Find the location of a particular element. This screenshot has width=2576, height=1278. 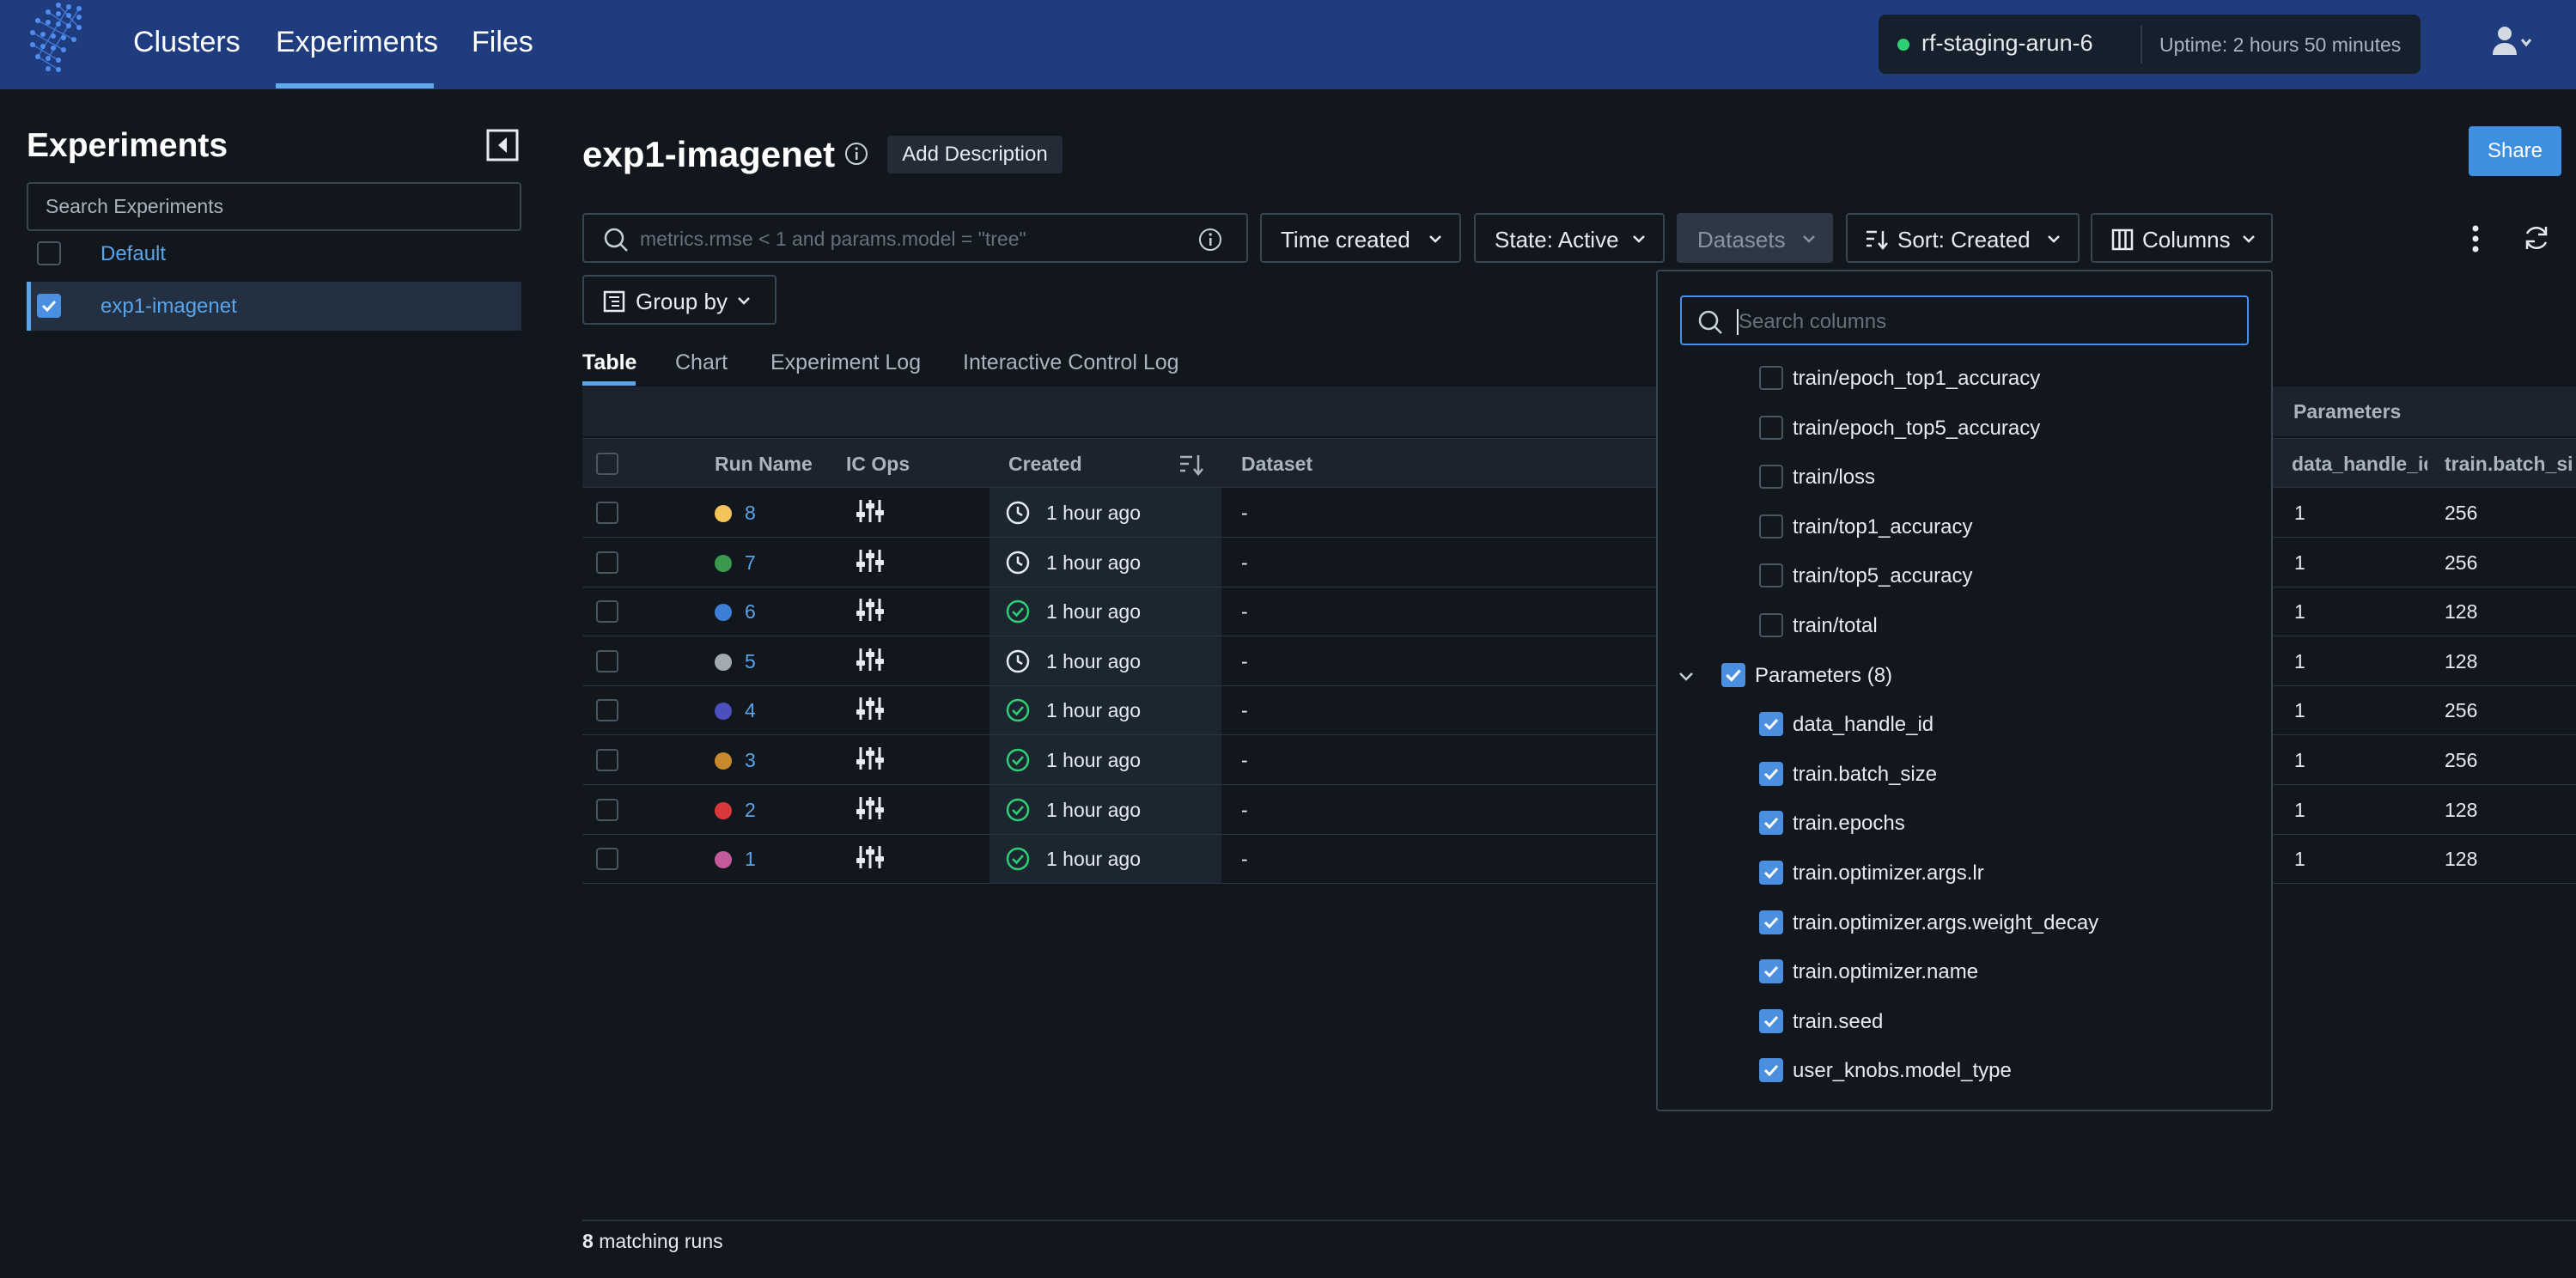

sidebar-item-default: Default is located at coordinates (274, 253).